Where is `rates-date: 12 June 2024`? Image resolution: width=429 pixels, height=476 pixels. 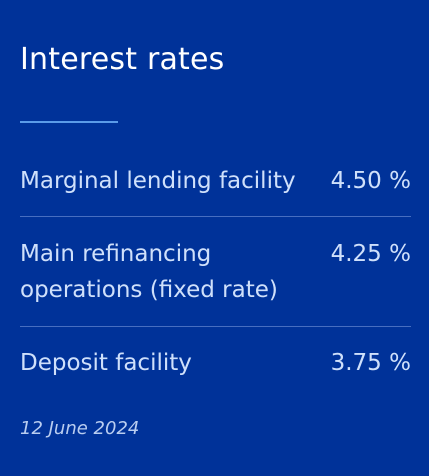
rates-date: 12 June 2024 is located at coordinates (80, 428).